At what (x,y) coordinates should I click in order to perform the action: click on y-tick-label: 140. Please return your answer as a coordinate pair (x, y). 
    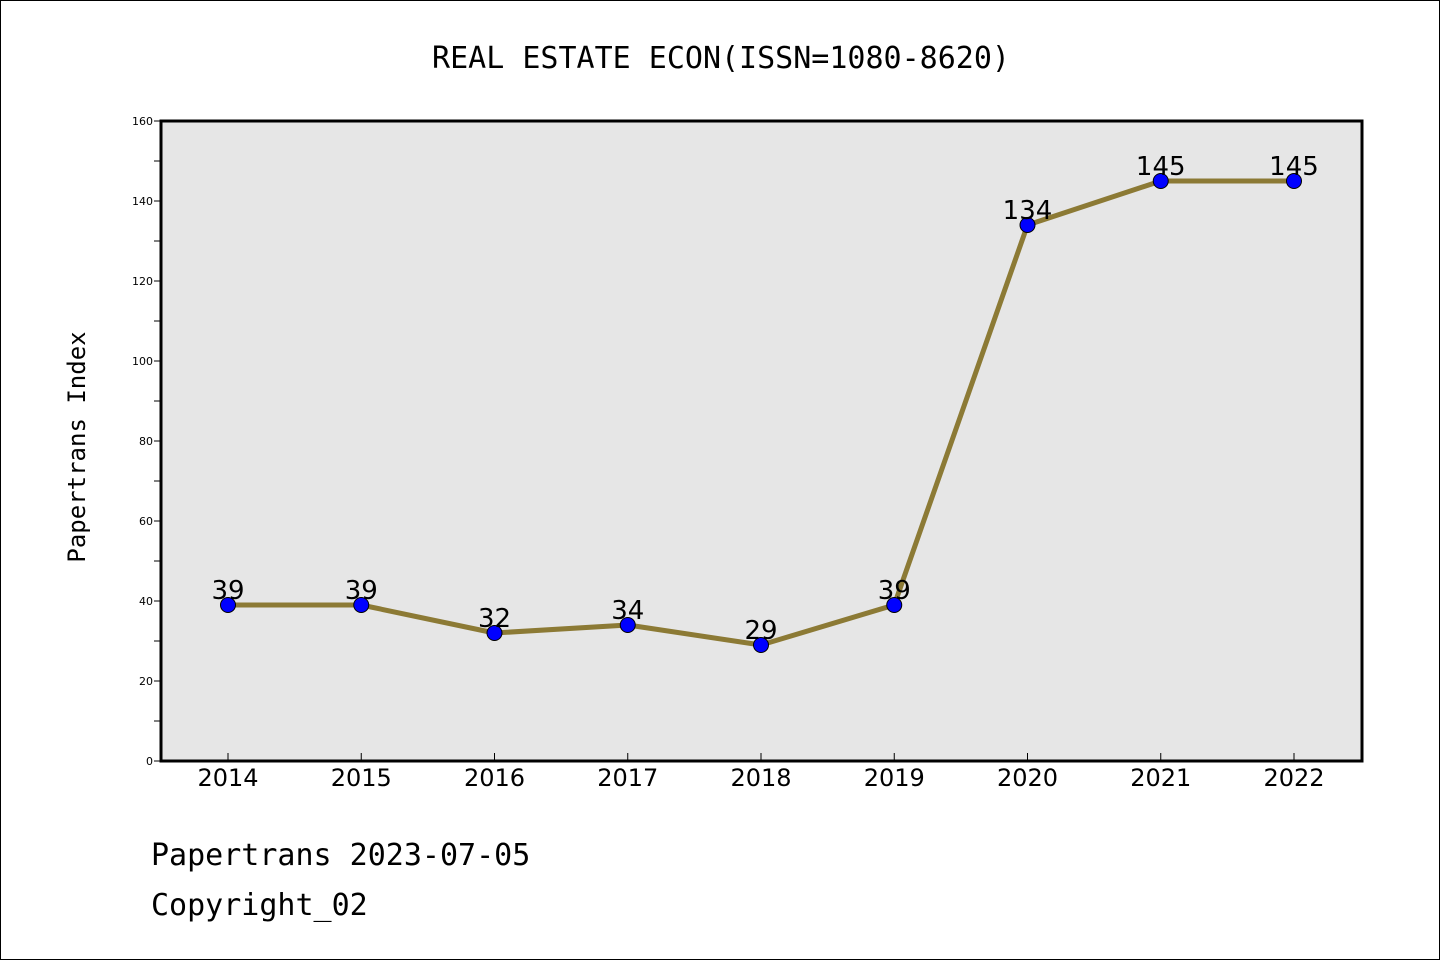
    Looking at the image, I should click on (142, 201).